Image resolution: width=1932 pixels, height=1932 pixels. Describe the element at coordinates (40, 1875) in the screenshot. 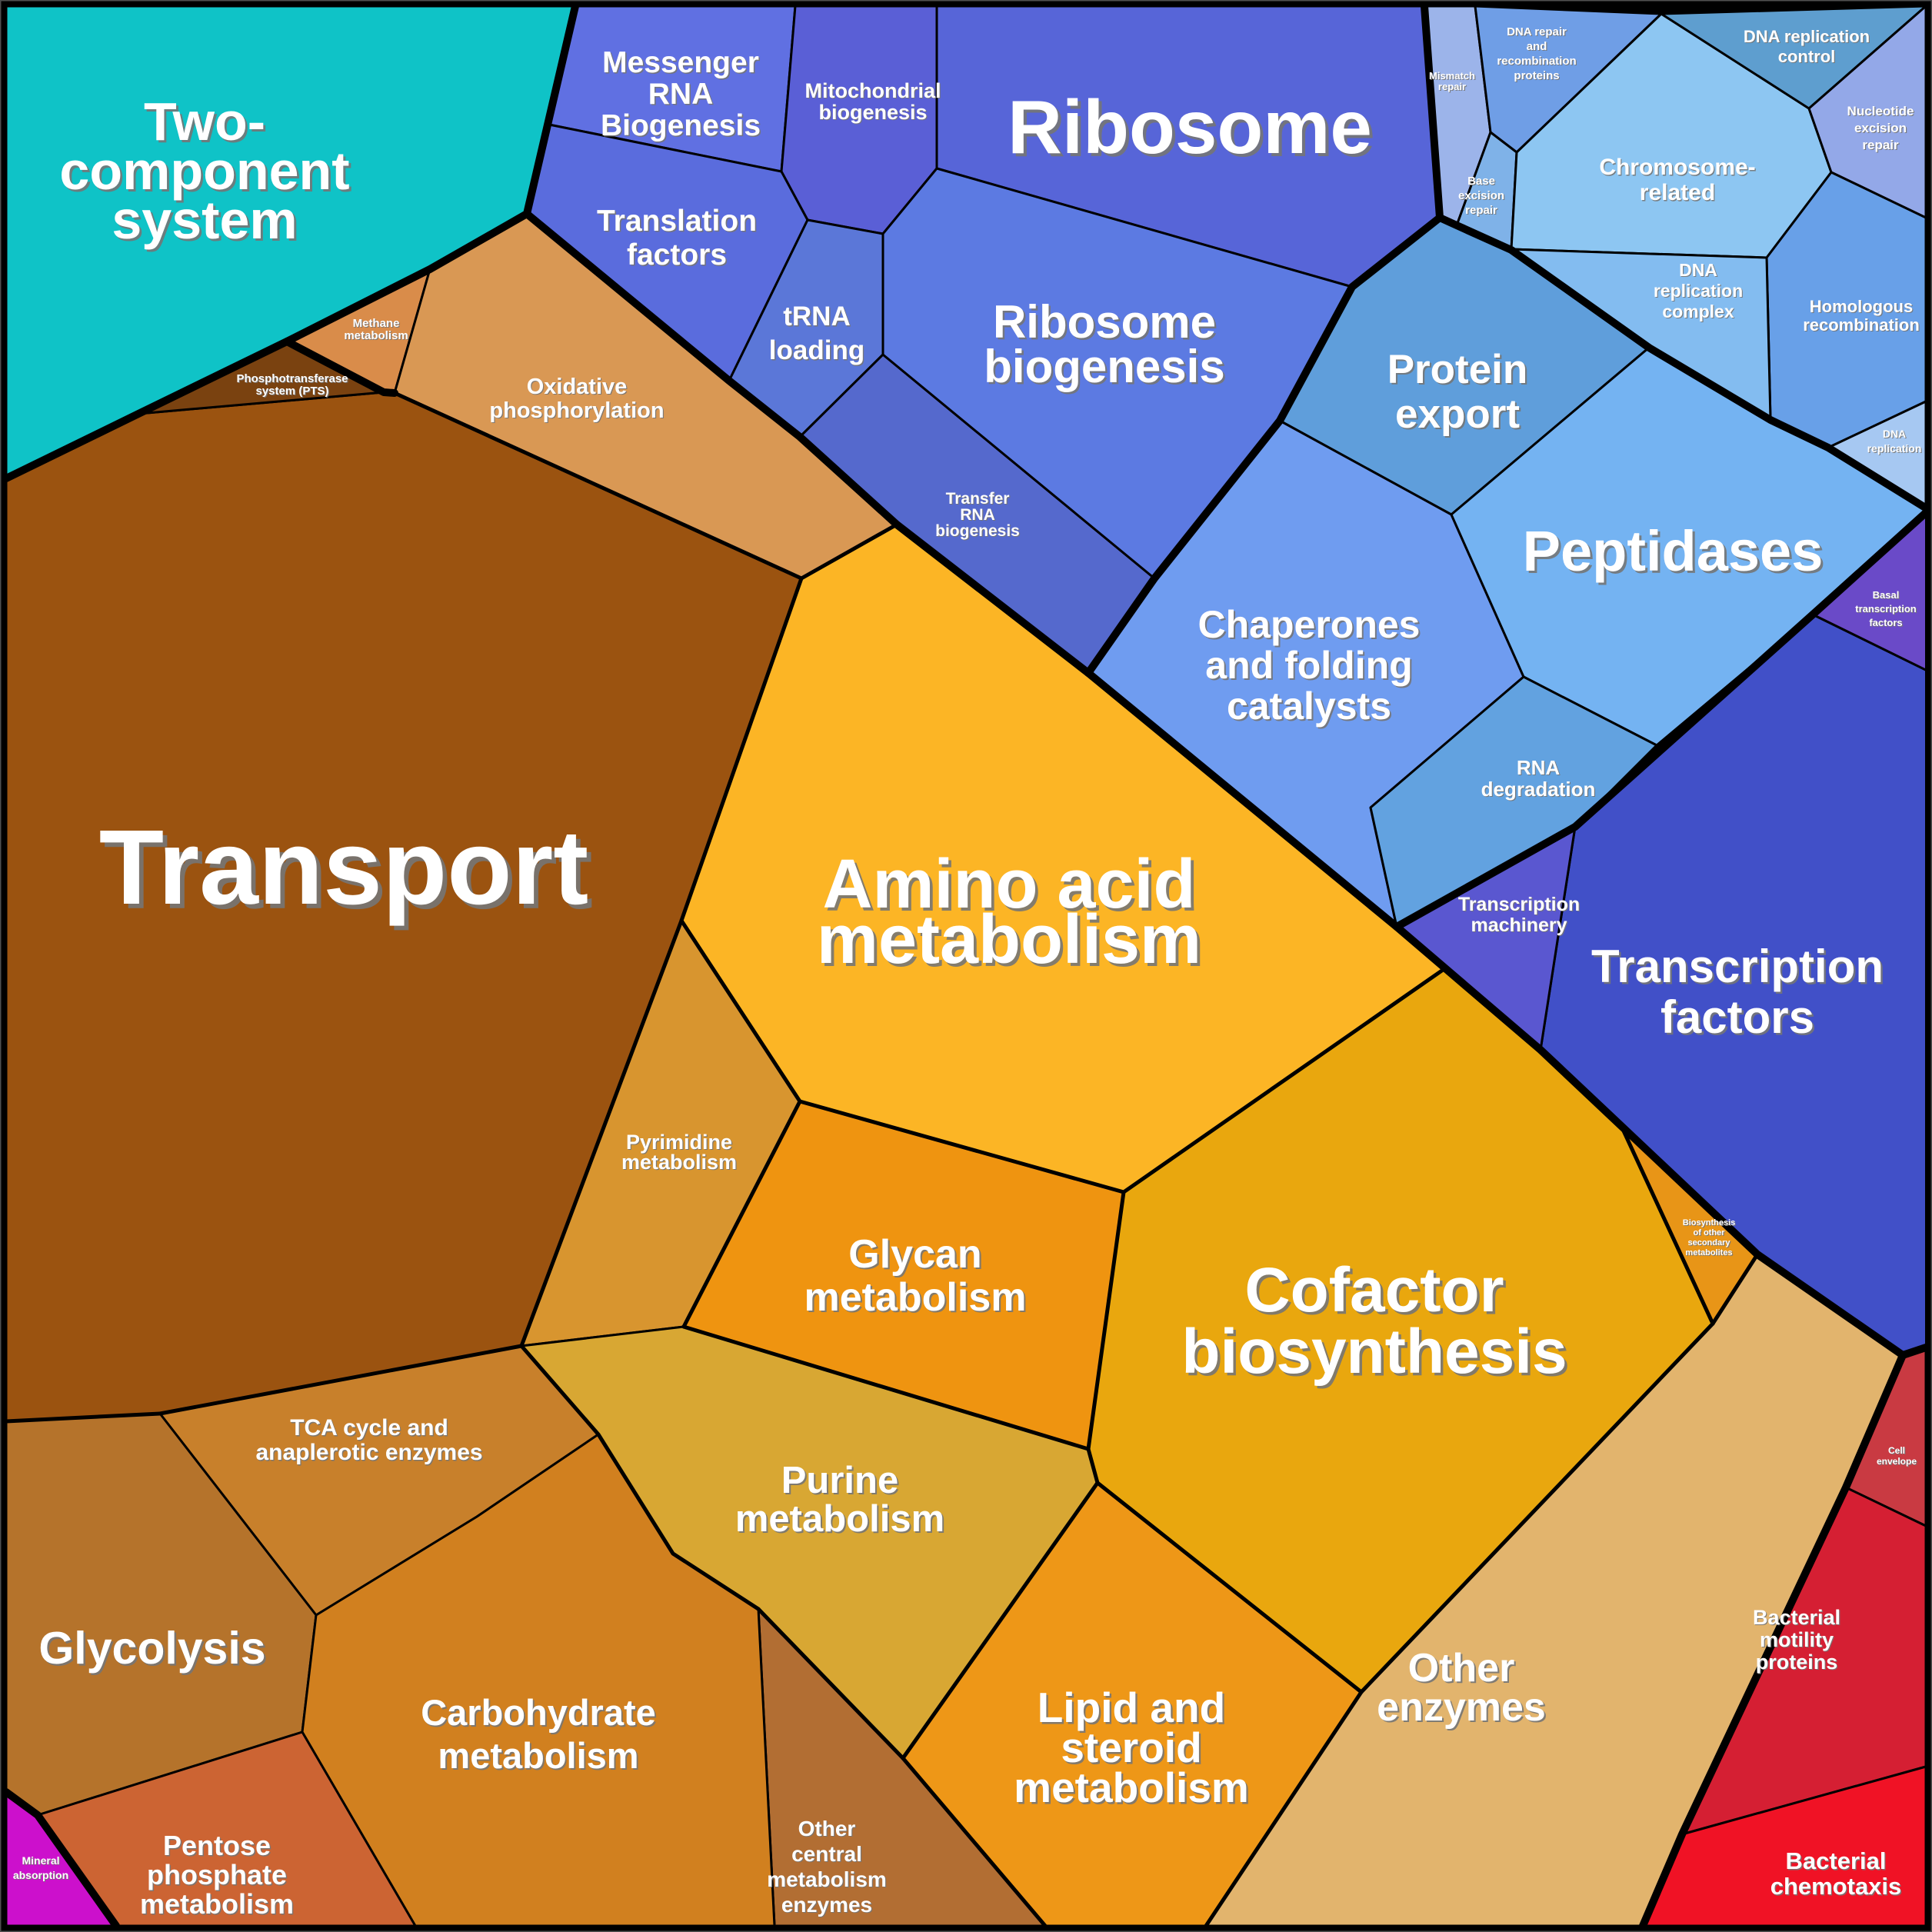

I see `svg-text: absorption` at that location.